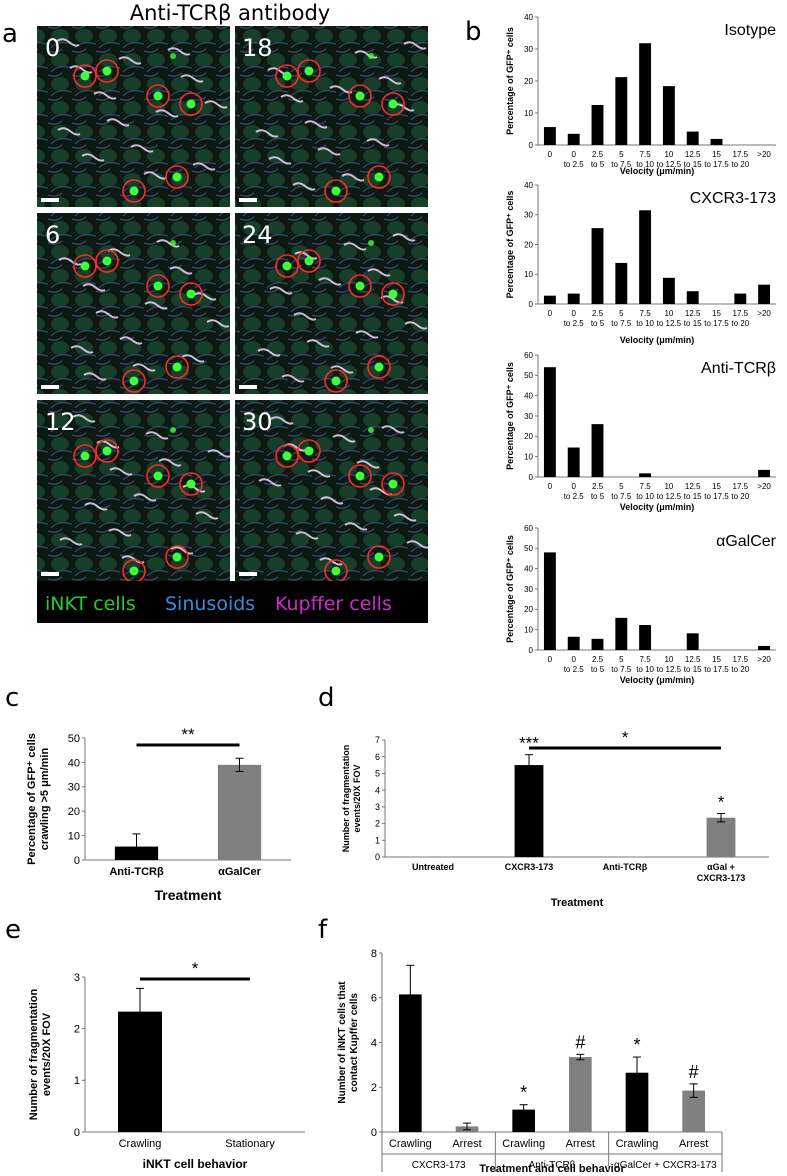 This screenshot has height=1176, width=787. I want to click on panel-label-d: d, so click(326, 698).